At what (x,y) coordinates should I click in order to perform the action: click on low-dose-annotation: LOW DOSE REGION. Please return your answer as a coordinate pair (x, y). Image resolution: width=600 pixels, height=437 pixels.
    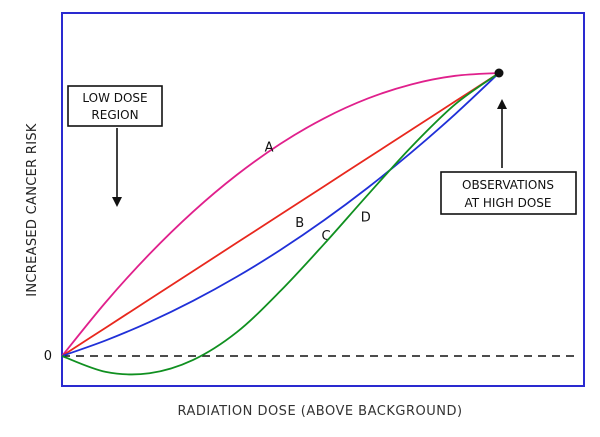
    Looking at the image, I should click on (115, 146).